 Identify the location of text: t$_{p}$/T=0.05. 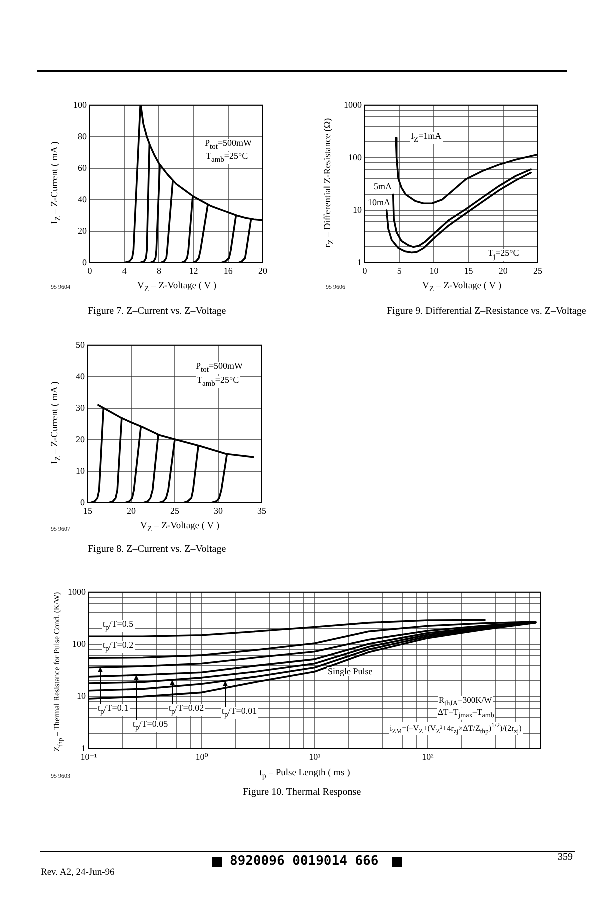
(151, 725).